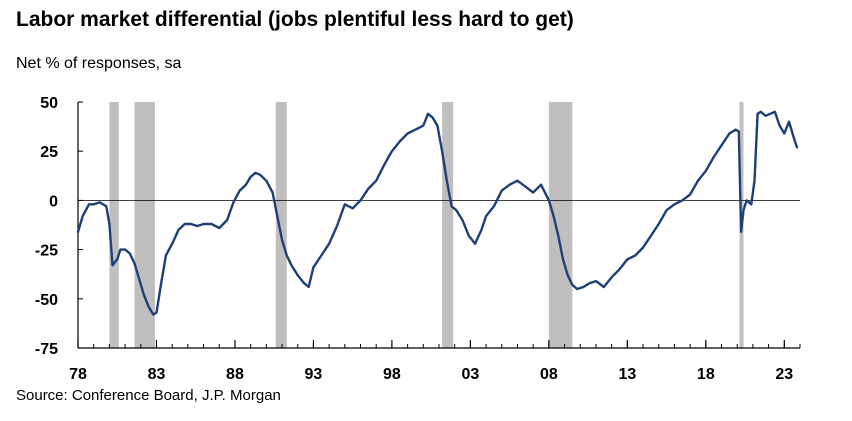  I want to click on y-tick-label: 25, so click(49, 152).